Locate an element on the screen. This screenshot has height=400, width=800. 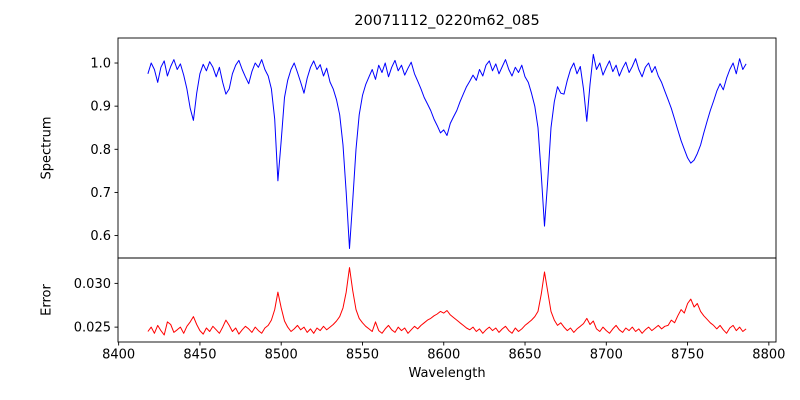
y-tick-label: 0.6 is located at coordinates (100, 236).